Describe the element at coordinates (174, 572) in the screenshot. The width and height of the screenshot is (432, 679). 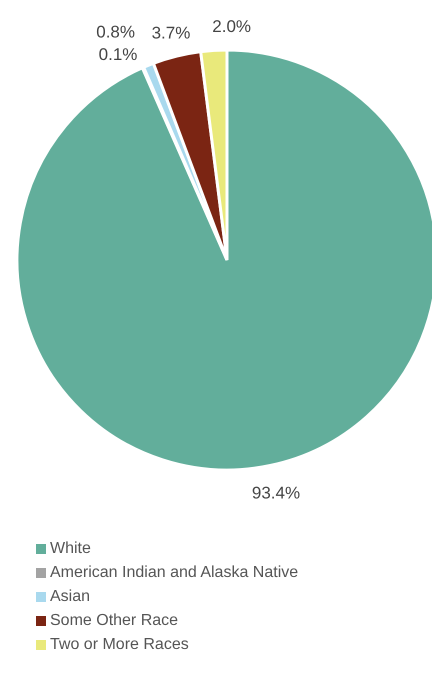
I see `legend-label: American Indian and Alaska Native` at that location.